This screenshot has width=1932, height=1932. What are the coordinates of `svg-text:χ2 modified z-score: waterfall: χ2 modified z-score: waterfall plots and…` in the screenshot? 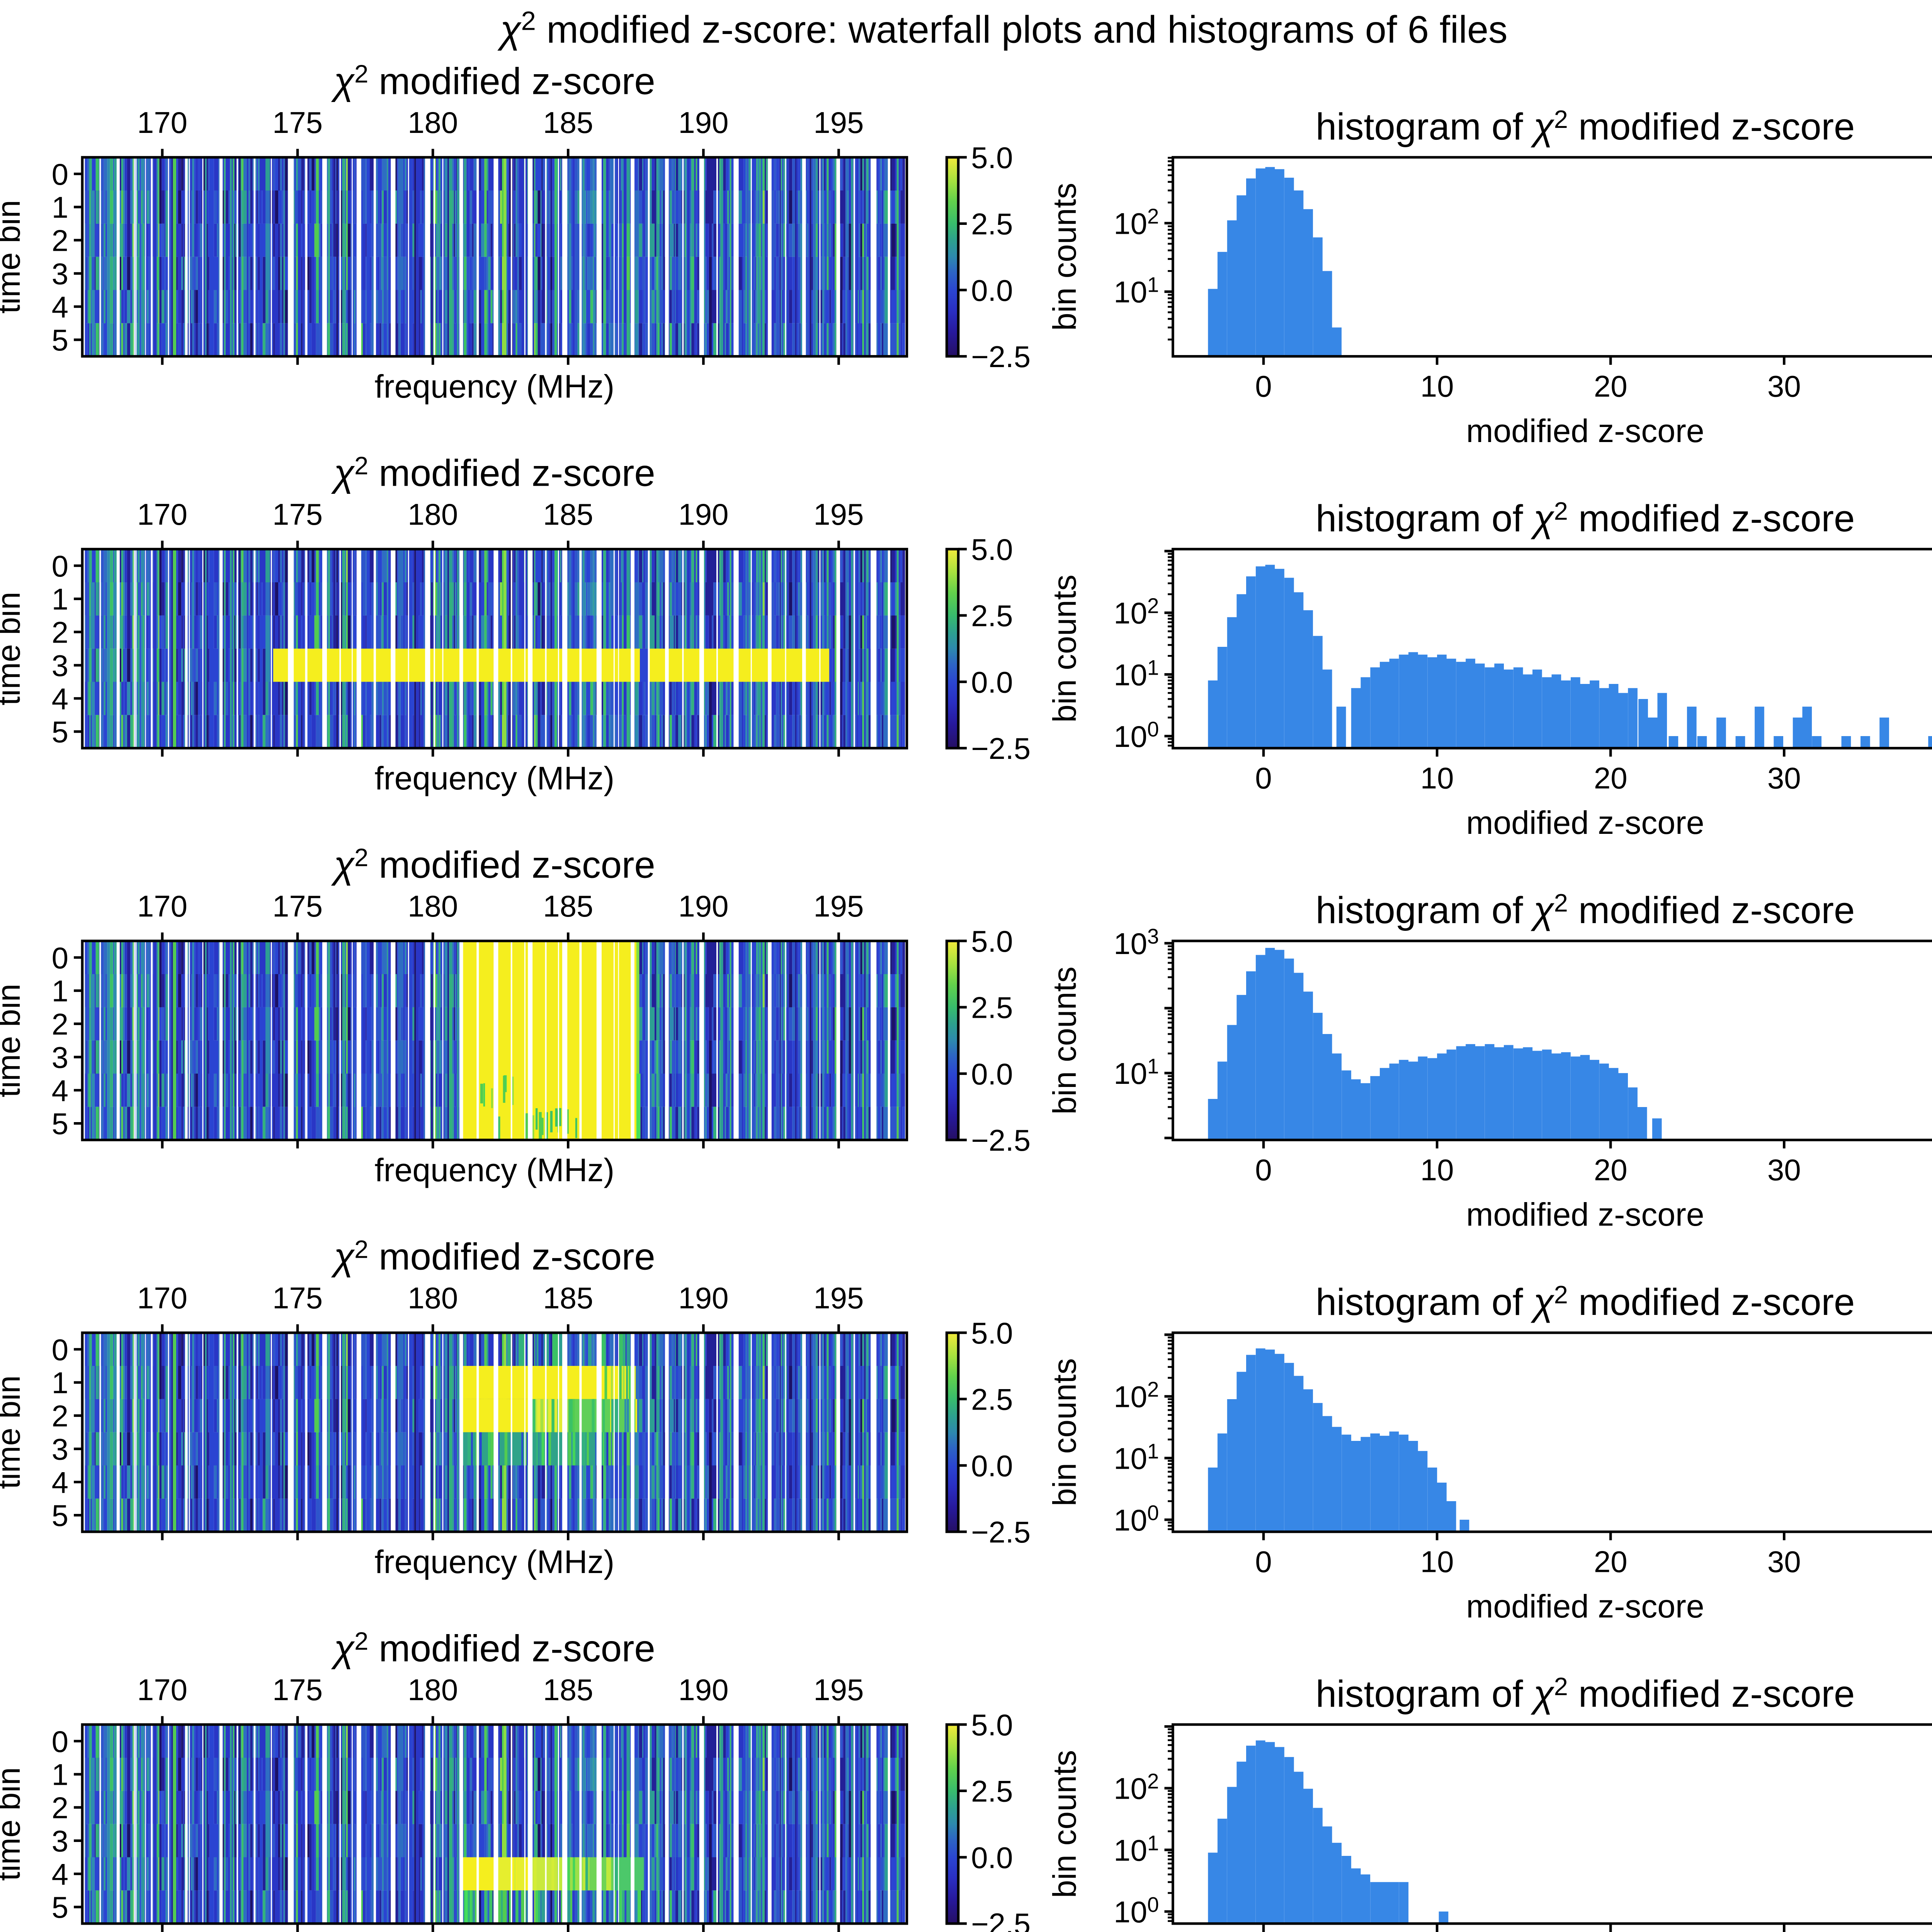 It's located at (1002, 29).